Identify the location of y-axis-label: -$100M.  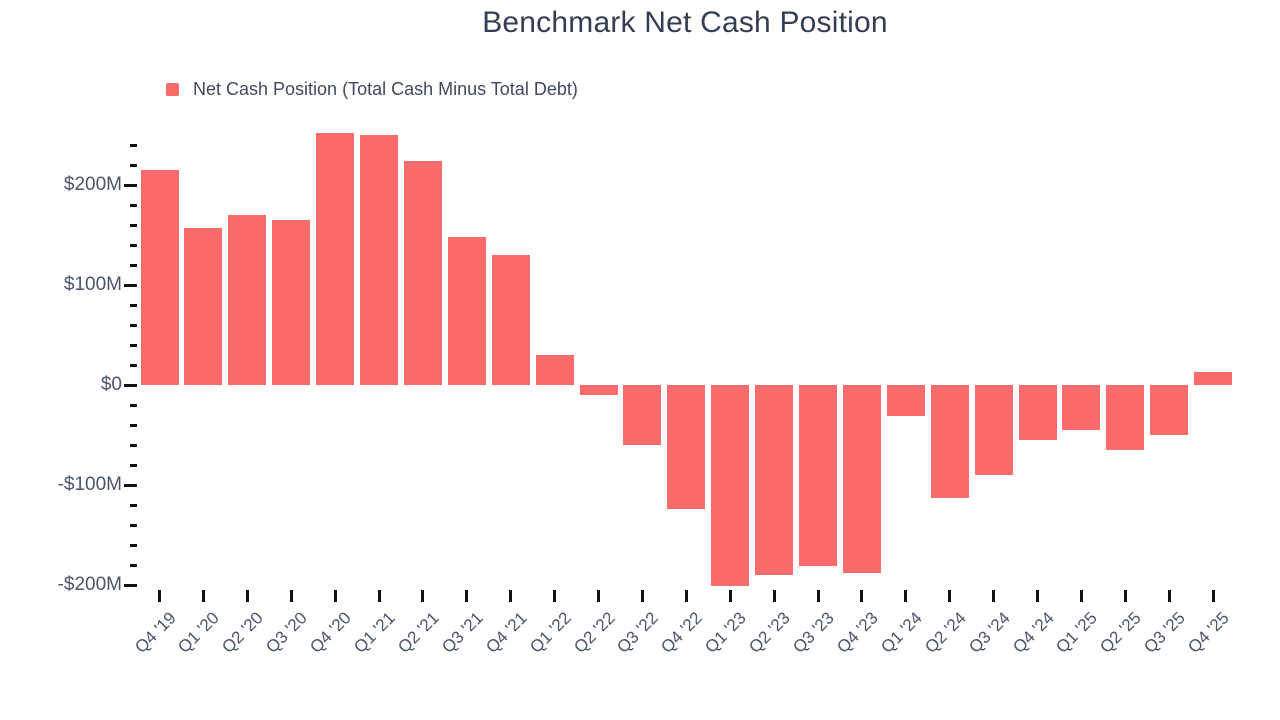
(89, 484).